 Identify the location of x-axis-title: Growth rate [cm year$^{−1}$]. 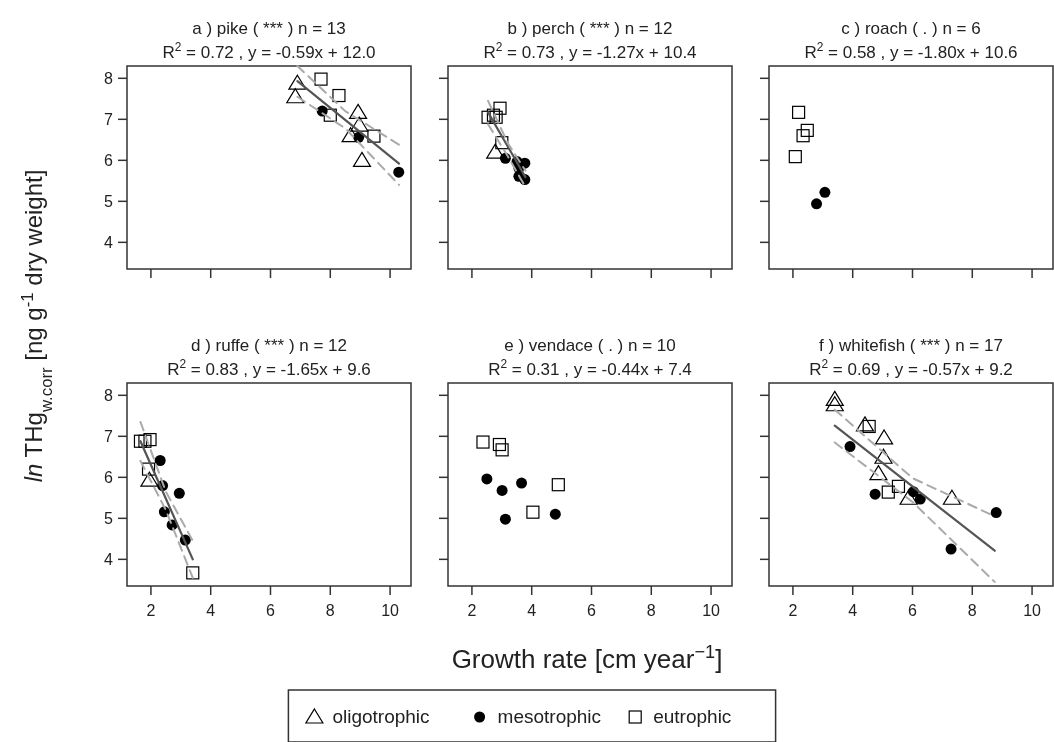
(587, 658).